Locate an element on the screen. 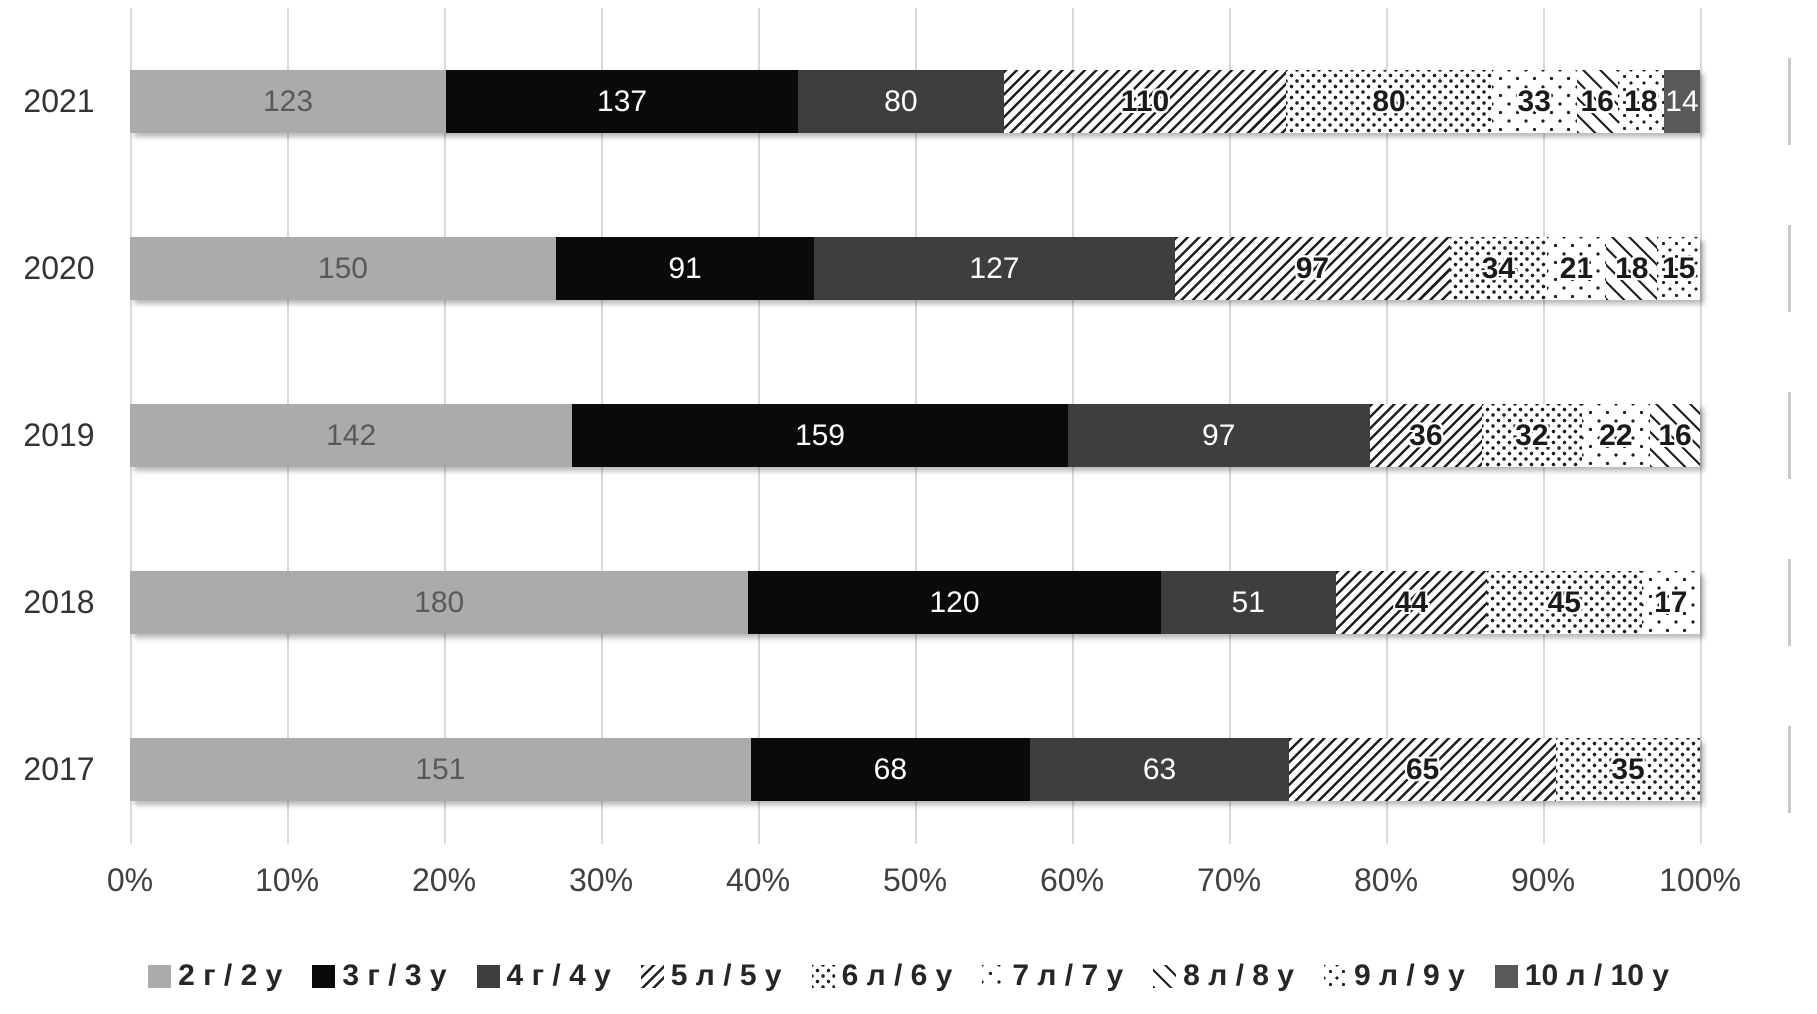 This screenshot has width=1817, height=1014. bar-segment: 32 is located at coordinates (1531, 435).